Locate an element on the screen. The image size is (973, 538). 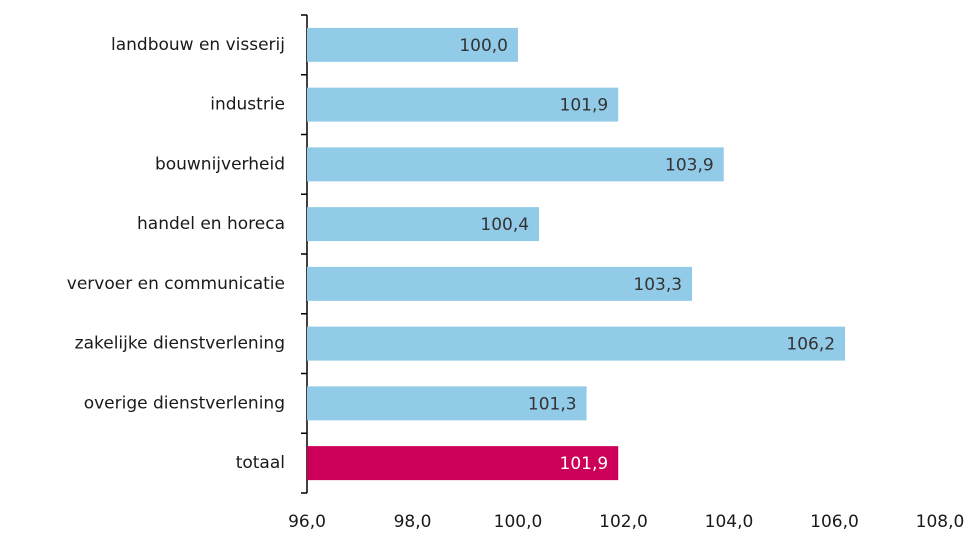
y-tick-label: overige dienstverlening is located at coordinates (184, 403).